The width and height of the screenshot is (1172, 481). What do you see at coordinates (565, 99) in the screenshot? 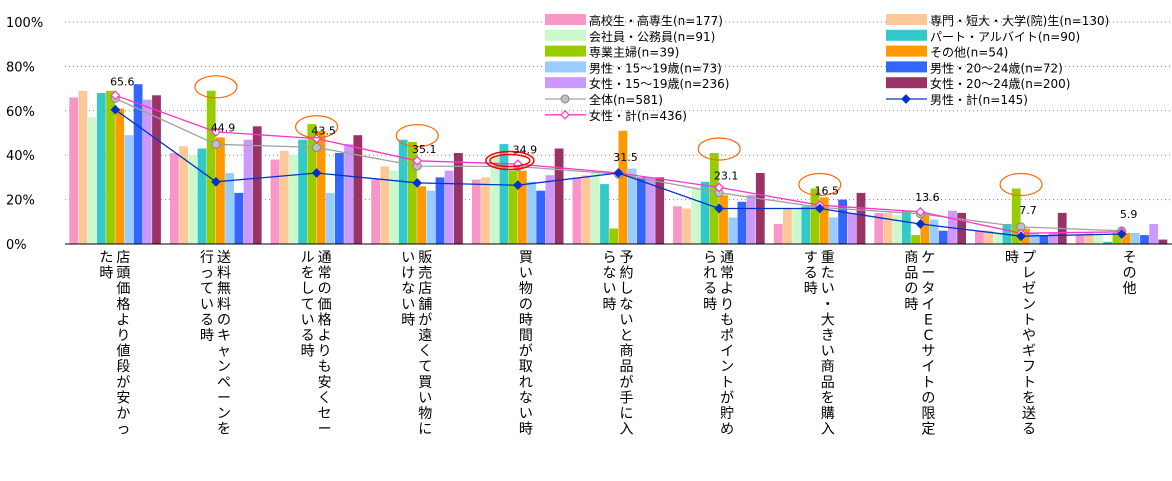
I see `legend-marker` at bounding box center [565, 99].